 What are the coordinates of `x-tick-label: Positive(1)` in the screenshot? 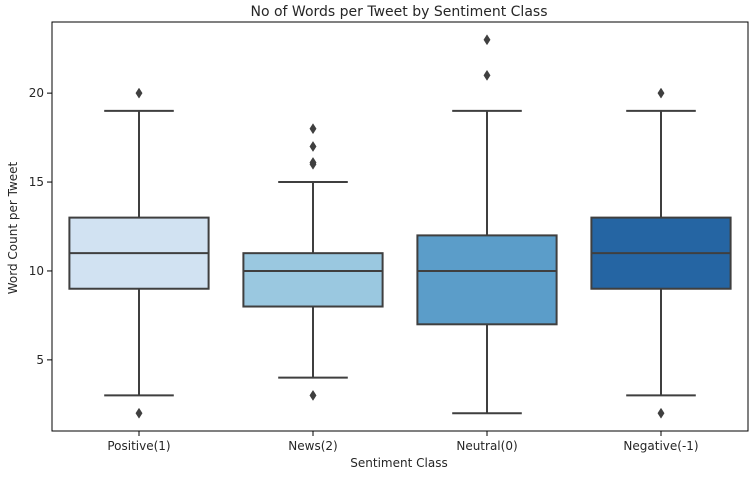 It's located at (138, 446).